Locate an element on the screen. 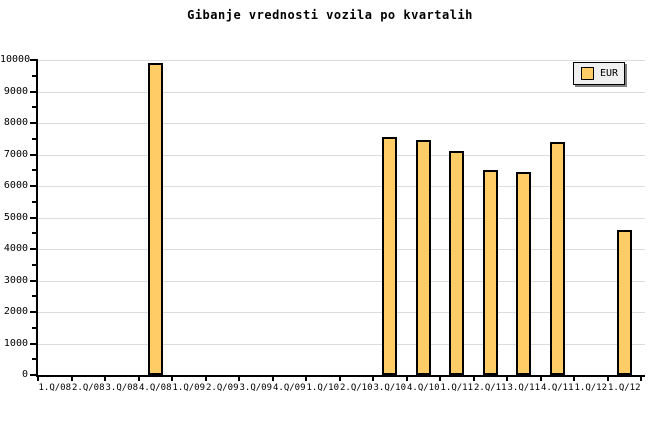 Image resolution: width=660 pixels, height=440 pixels. x-tick-label: 1.Q/09 is located at coordinates (188, 388).